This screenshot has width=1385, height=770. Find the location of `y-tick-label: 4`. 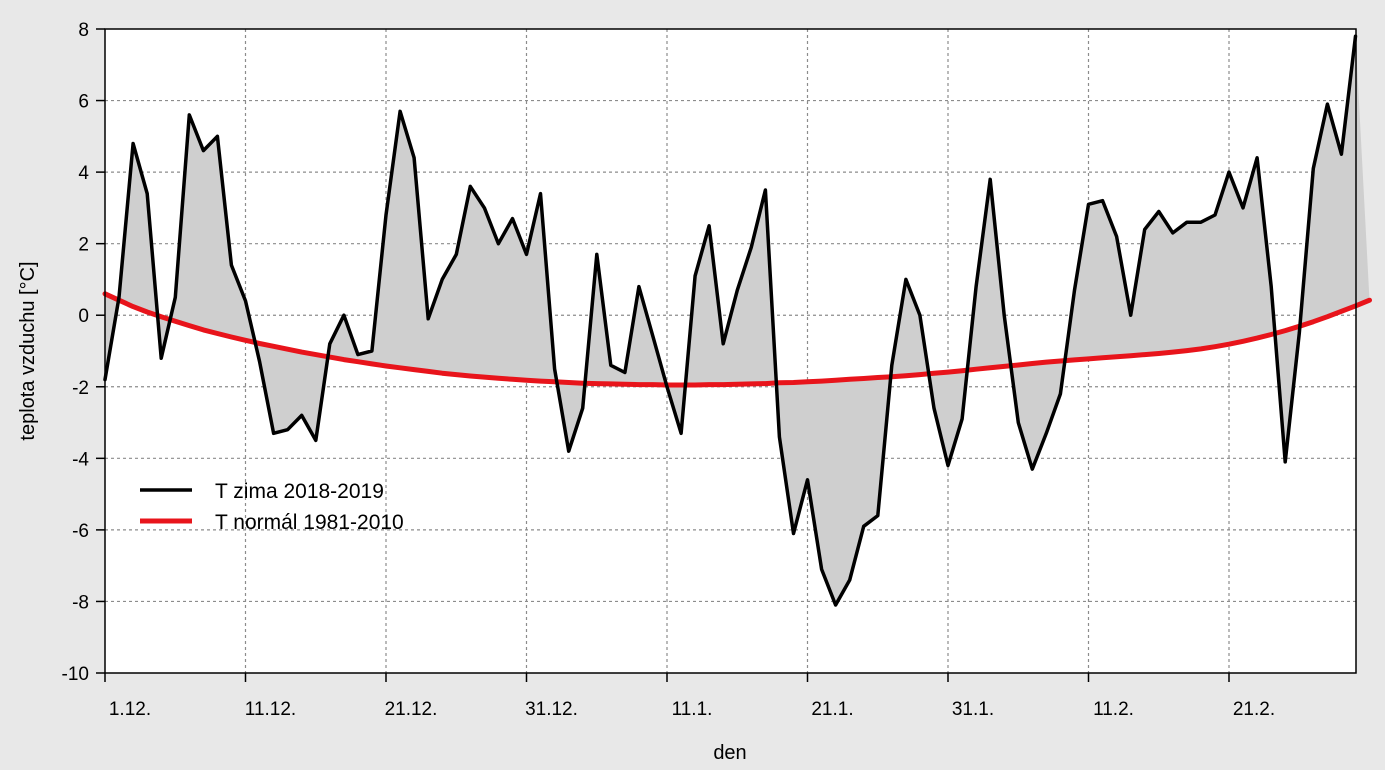

y-tick-label: 4 is located at coordinates (83, 173).